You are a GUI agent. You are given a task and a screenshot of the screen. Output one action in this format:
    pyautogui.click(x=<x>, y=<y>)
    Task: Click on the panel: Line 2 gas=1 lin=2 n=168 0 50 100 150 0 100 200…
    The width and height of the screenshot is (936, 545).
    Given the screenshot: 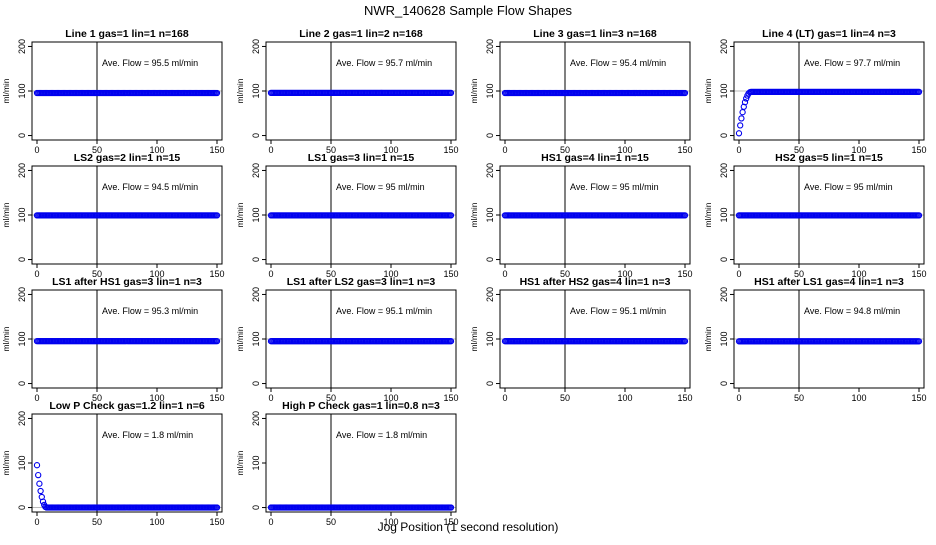 What is the action you would take?
    pyautogui.click(x=347, y=91)
    